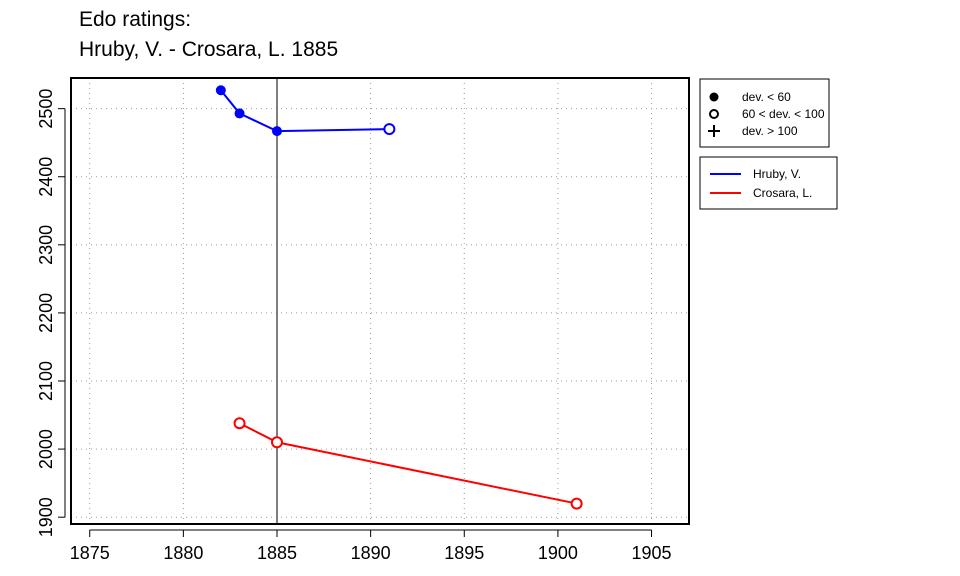 The width and height of the screenshot is (960, 576). Describe the element at coordinates (46, 381) in the screenshot. I see `y-tick-label: 2100` at that location.